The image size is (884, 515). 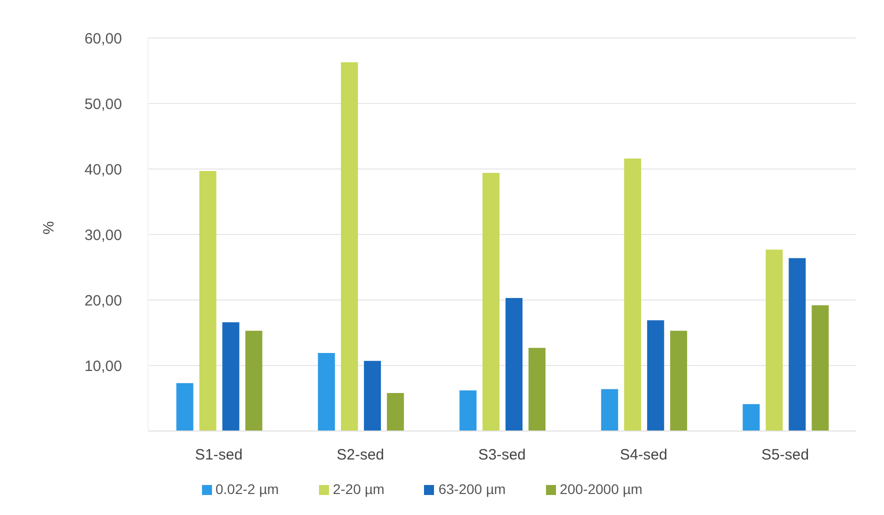 What do you see at coordinates (247, 489) in the screenshot?
I see `legend-label: 0.02-2 µm` at bounding box center [247, 489].